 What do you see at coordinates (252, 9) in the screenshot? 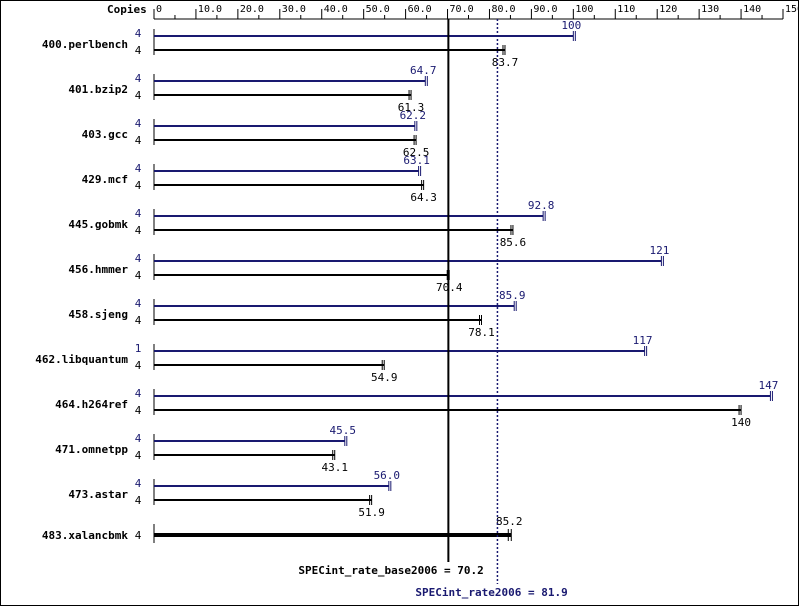
I see `x-tick-label: 20.0` at bounding box center [252, 9].